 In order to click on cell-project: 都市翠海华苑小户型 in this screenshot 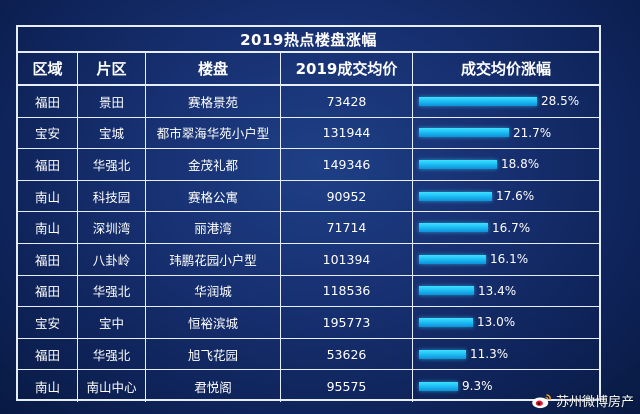, I will do `click(213, 133)`.